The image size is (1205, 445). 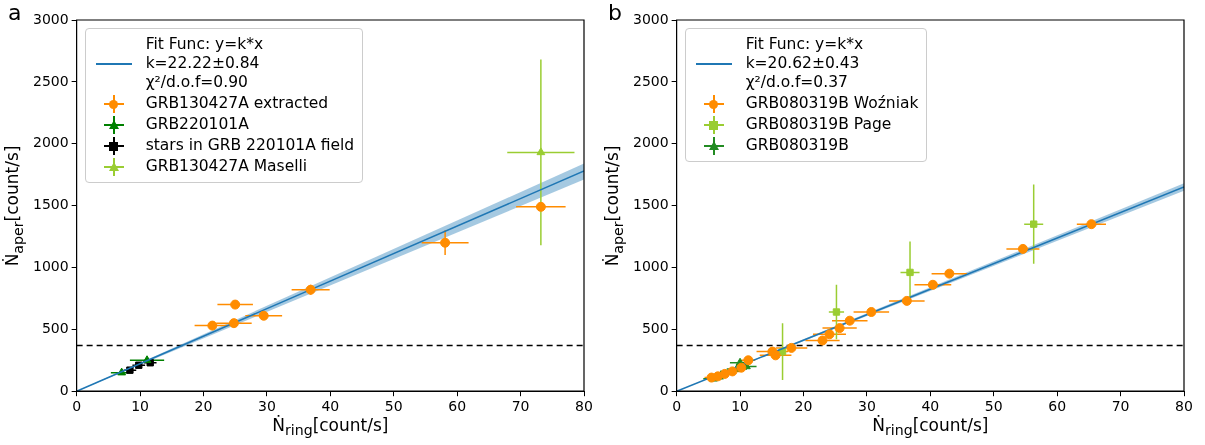 What do you see at coordinates (204, 63) in the screenshot?
I see `legend-label: Fit Func: y=k*x k=22.22±0.84 χ²/d.o.f=0.90` at bounding box center [204, 63].